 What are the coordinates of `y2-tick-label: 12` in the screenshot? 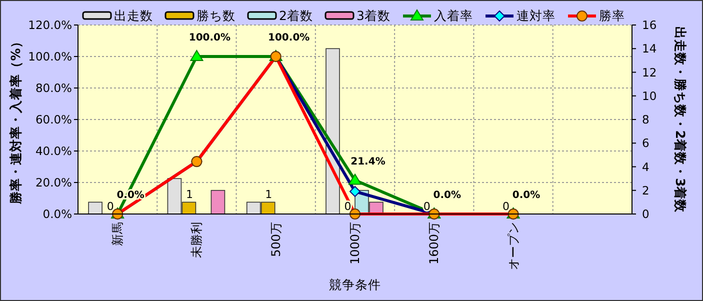 It's located at (649, 72).